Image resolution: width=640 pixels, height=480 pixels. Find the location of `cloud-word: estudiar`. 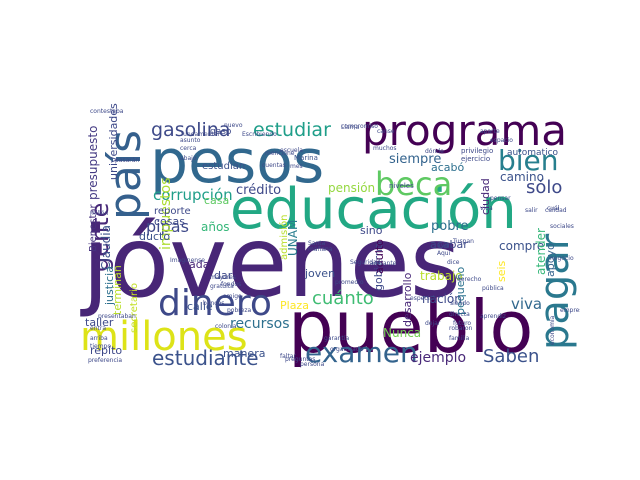

cloud-word: estudiar is located at coordinates (292, 130).